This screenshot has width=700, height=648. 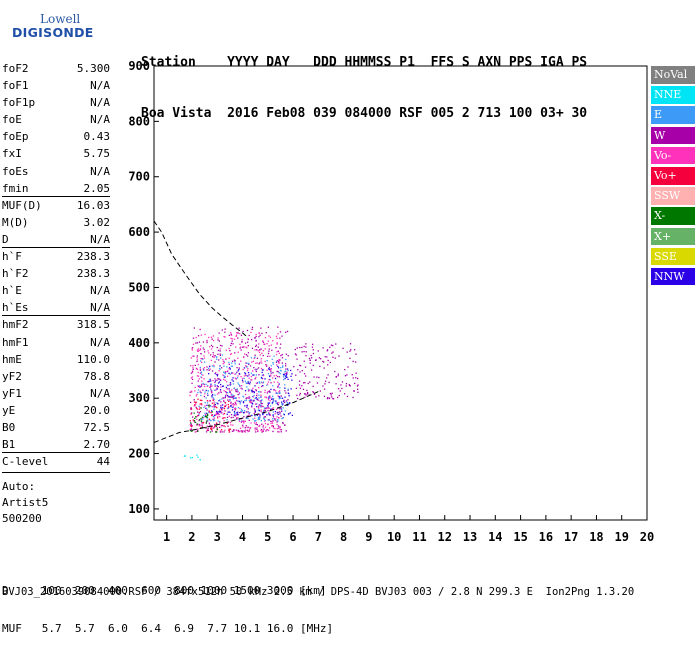 I want to click on echo-cluster-nne, so click(x=192, y=457).